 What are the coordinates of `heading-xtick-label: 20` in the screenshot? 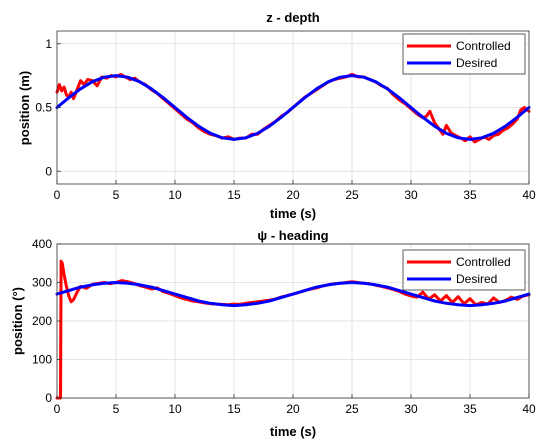 It's located at (293, 409).